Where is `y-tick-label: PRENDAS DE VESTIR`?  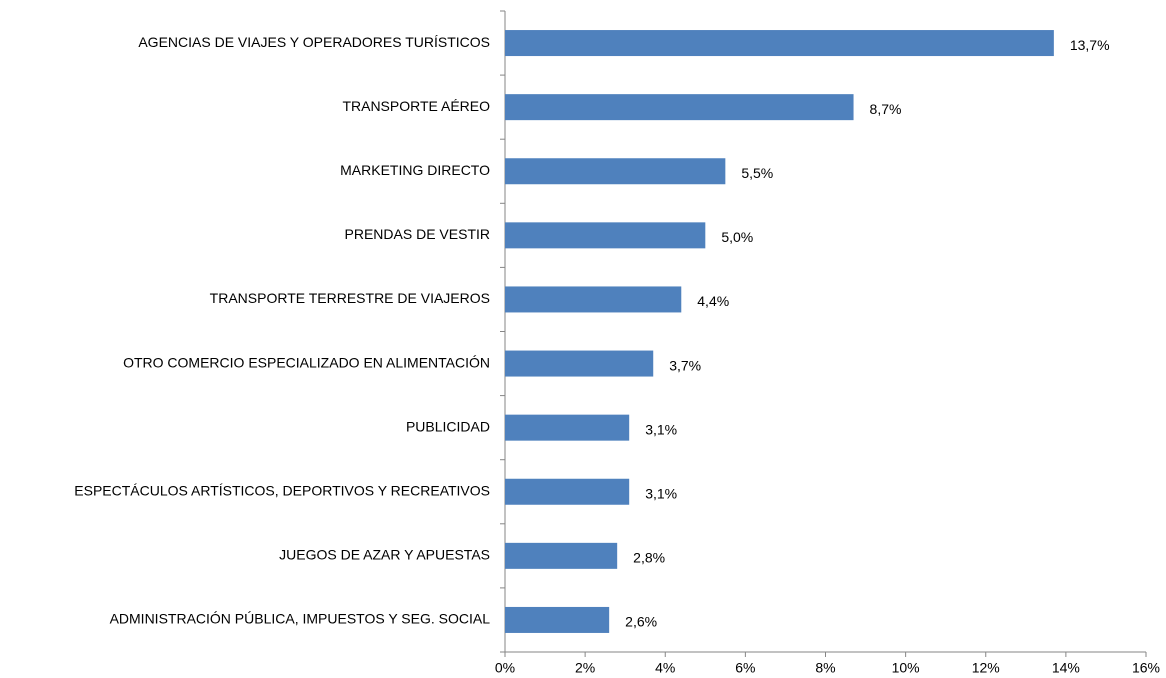 y-tick-label: PRENDAS DE VESTIR is located at coordinates (417, 234).